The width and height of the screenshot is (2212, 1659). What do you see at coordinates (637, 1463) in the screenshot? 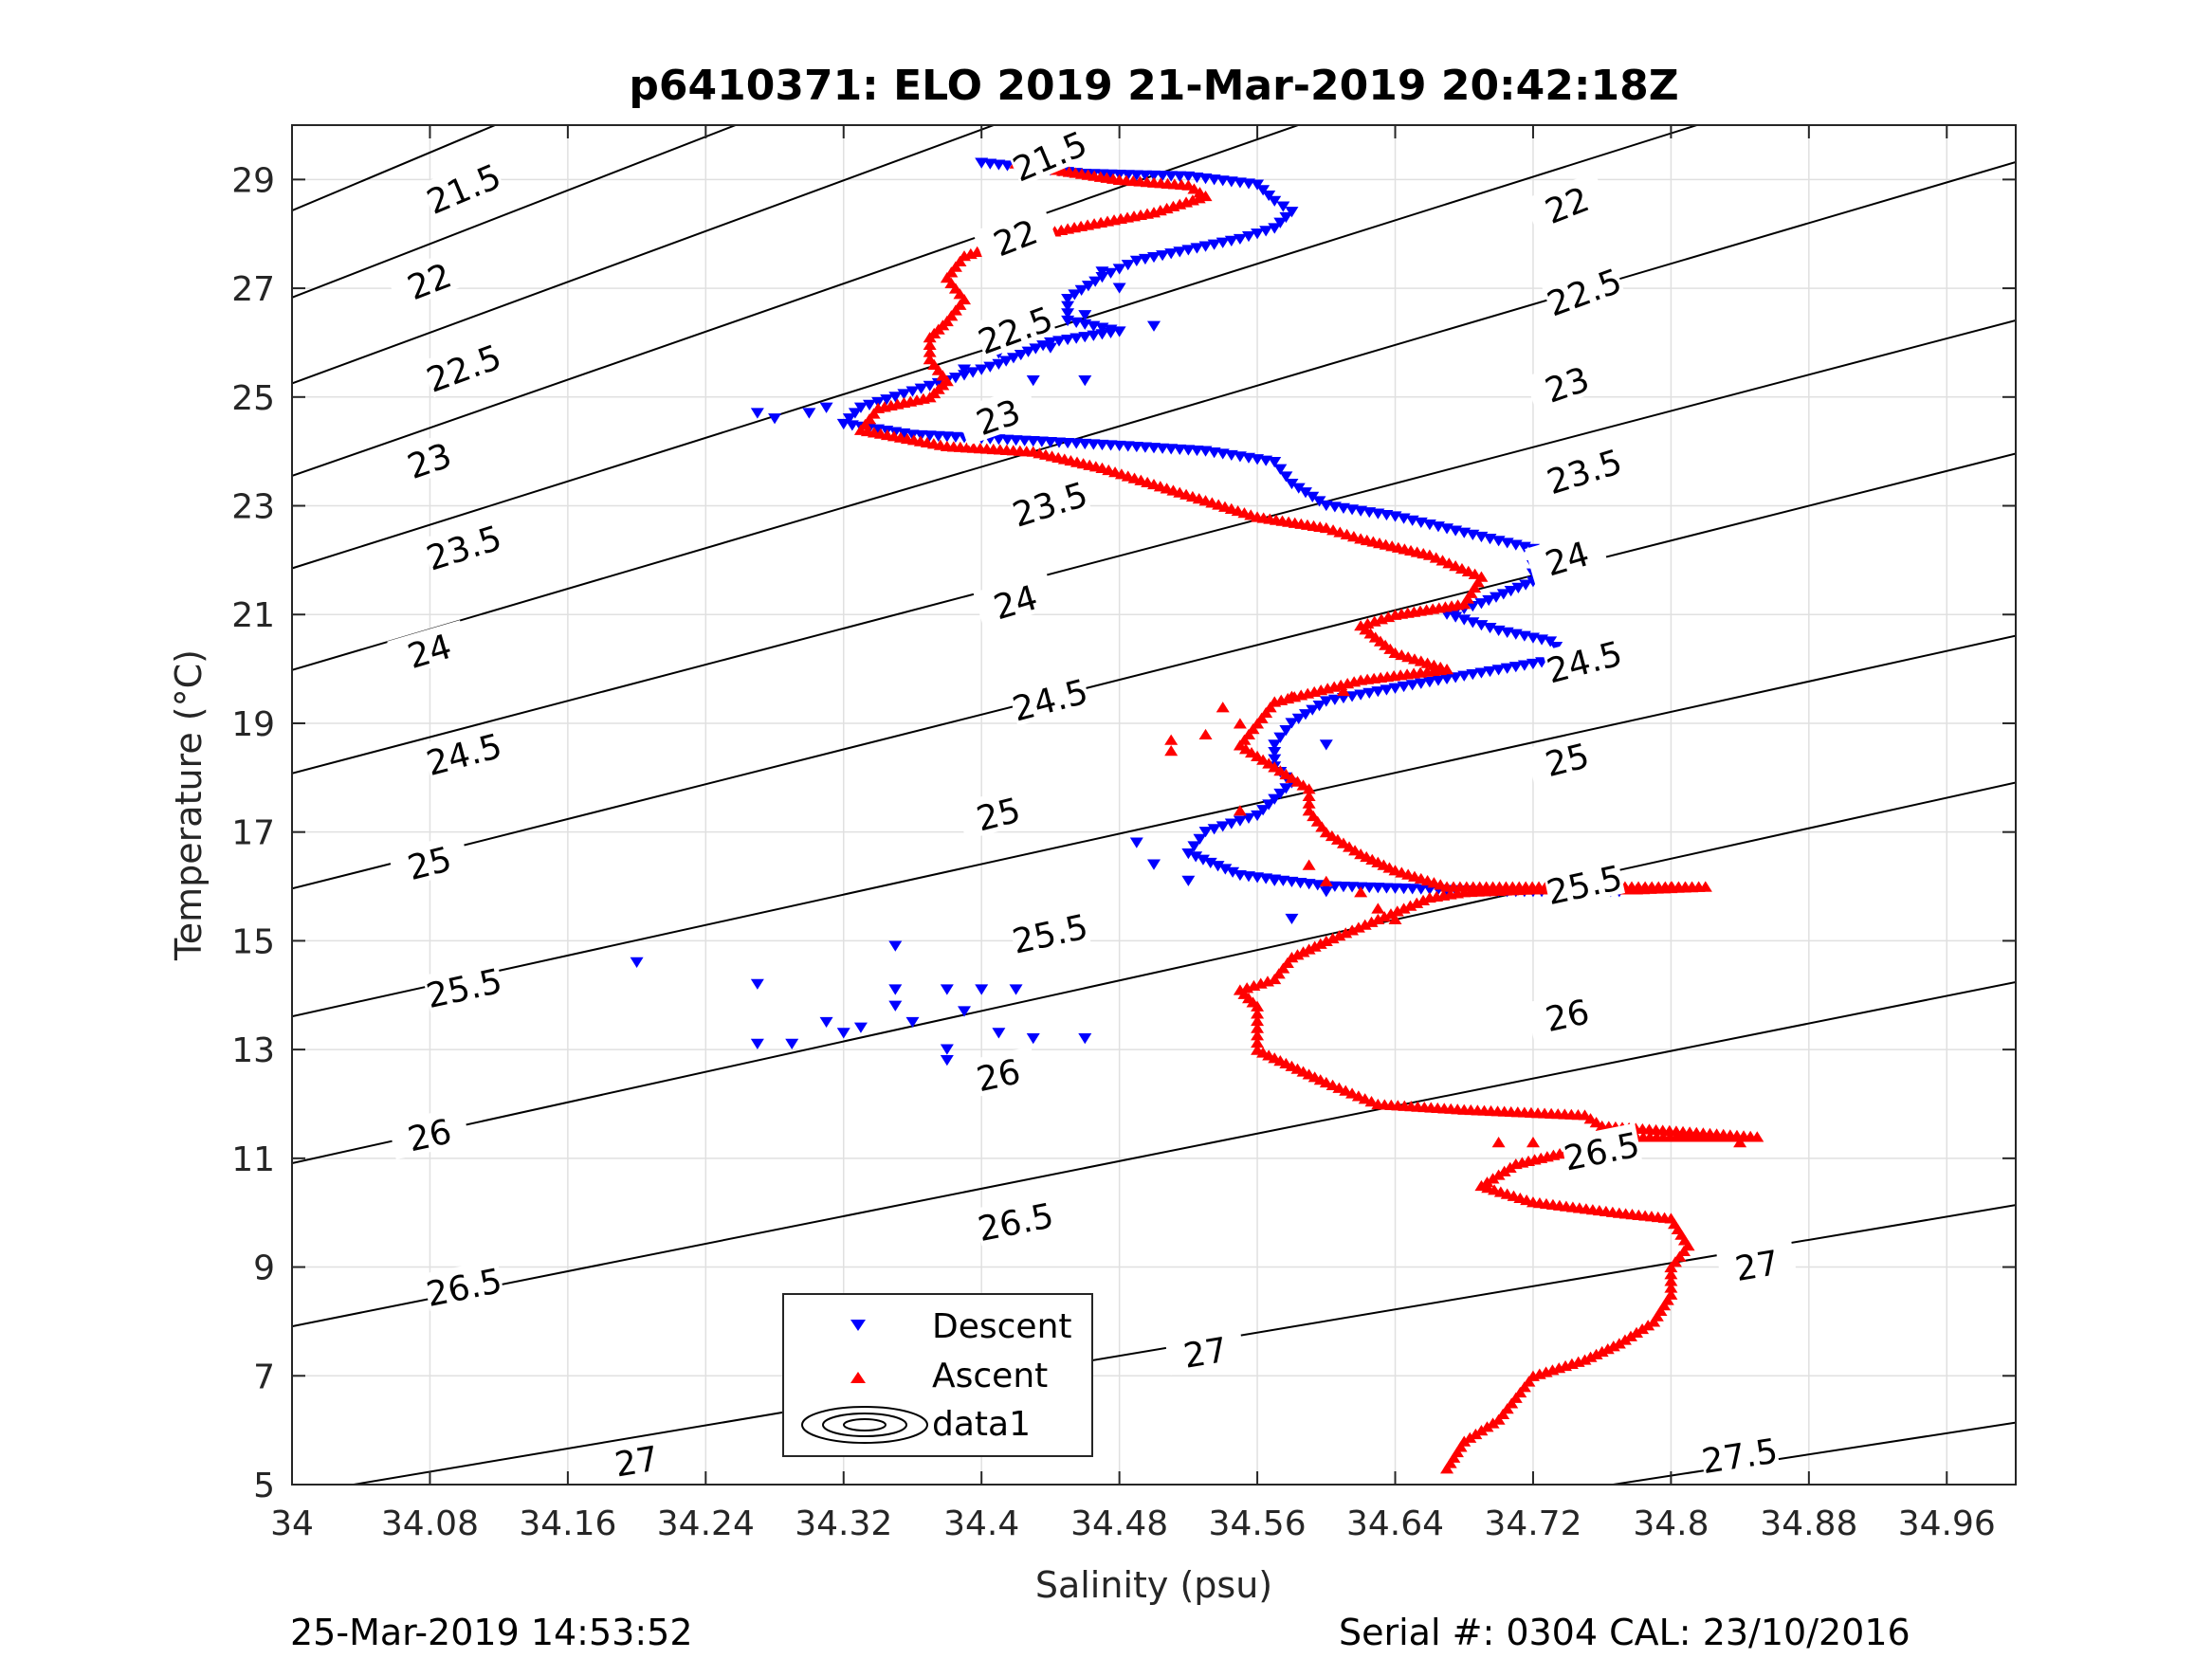
I see `isopycnal-label: 27` at bounding box center [637, 1463].